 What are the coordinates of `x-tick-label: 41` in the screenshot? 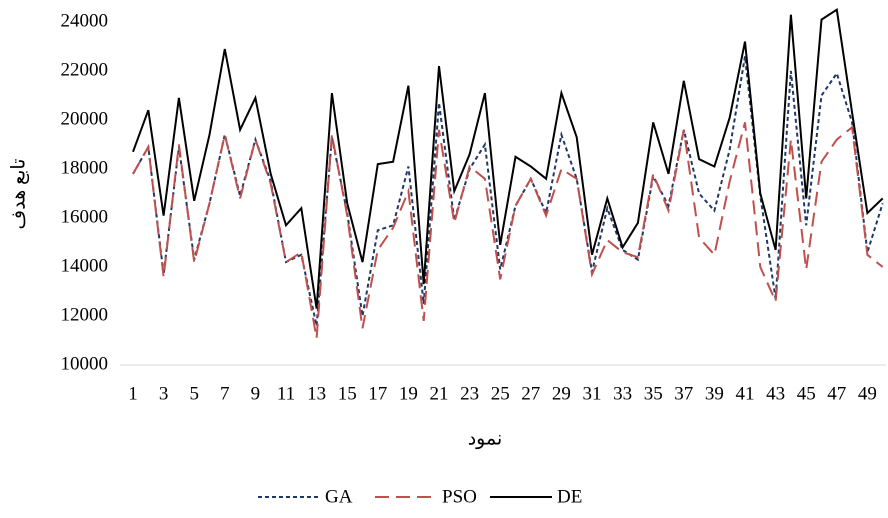 It's located at (745, 393).